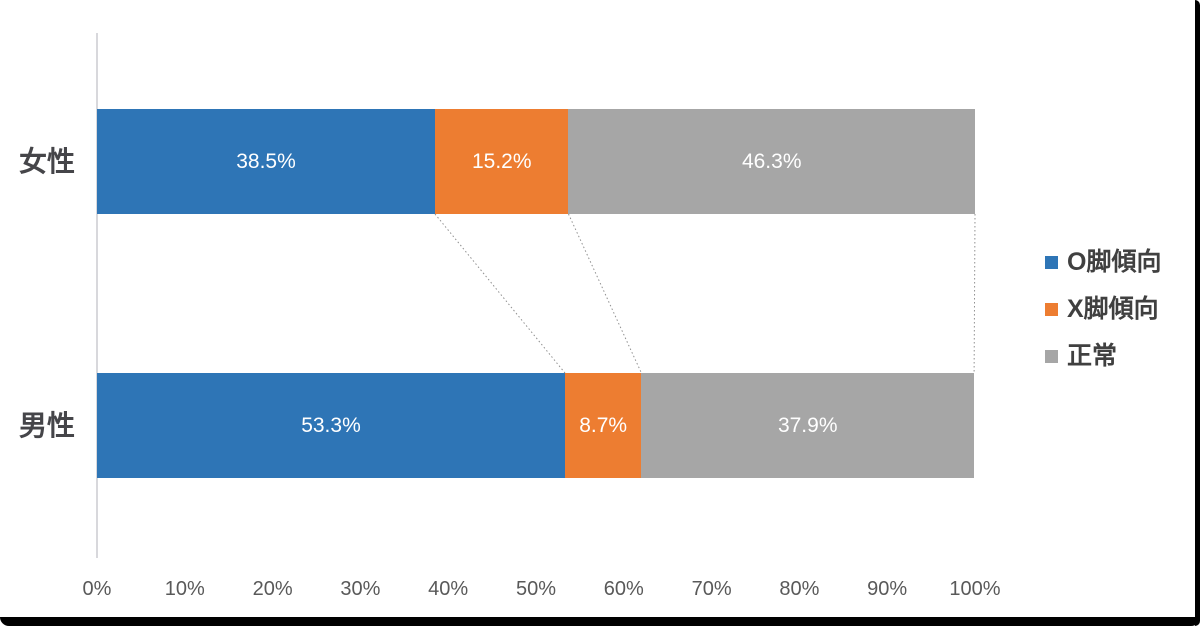 This screenshot has width=1200, height=626. Describe the element at coordinates (1113, 309) in the screenshot. I see `legend-label: X脚傾向` at that location.